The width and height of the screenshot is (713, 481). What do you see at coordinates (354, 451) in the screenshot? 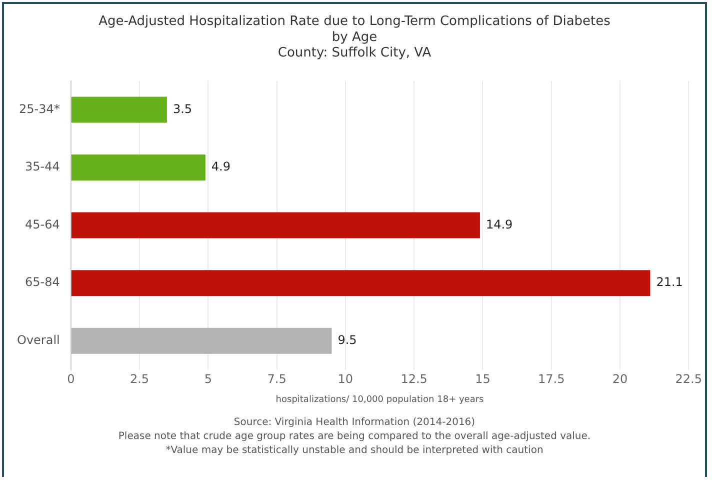
I see `text: *Value may be statistically unstable and should be interpreted with caution` at bounding box center [354, 451].